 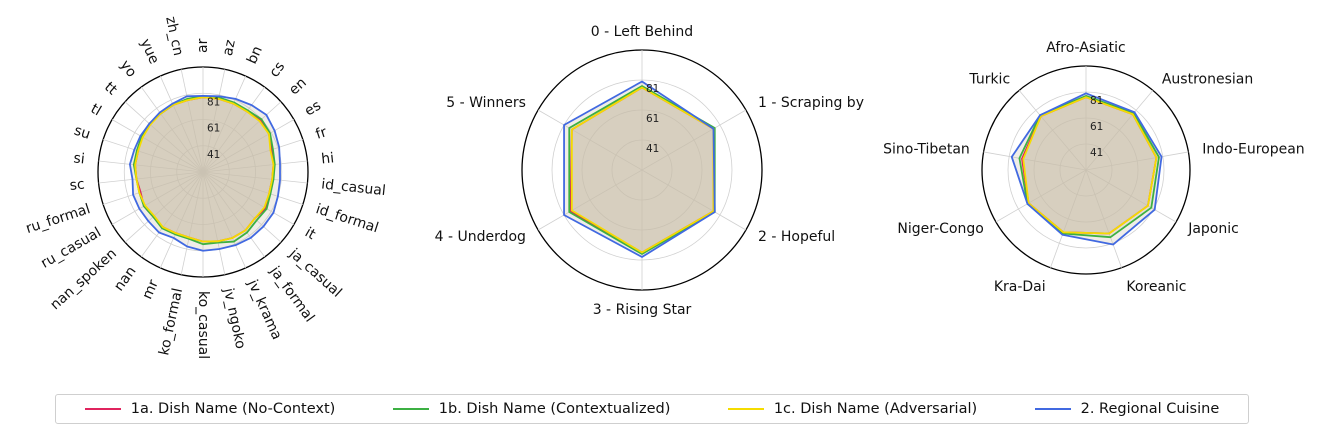 I want to click on axis-label-fr: fr, so click(x=321, y=133).